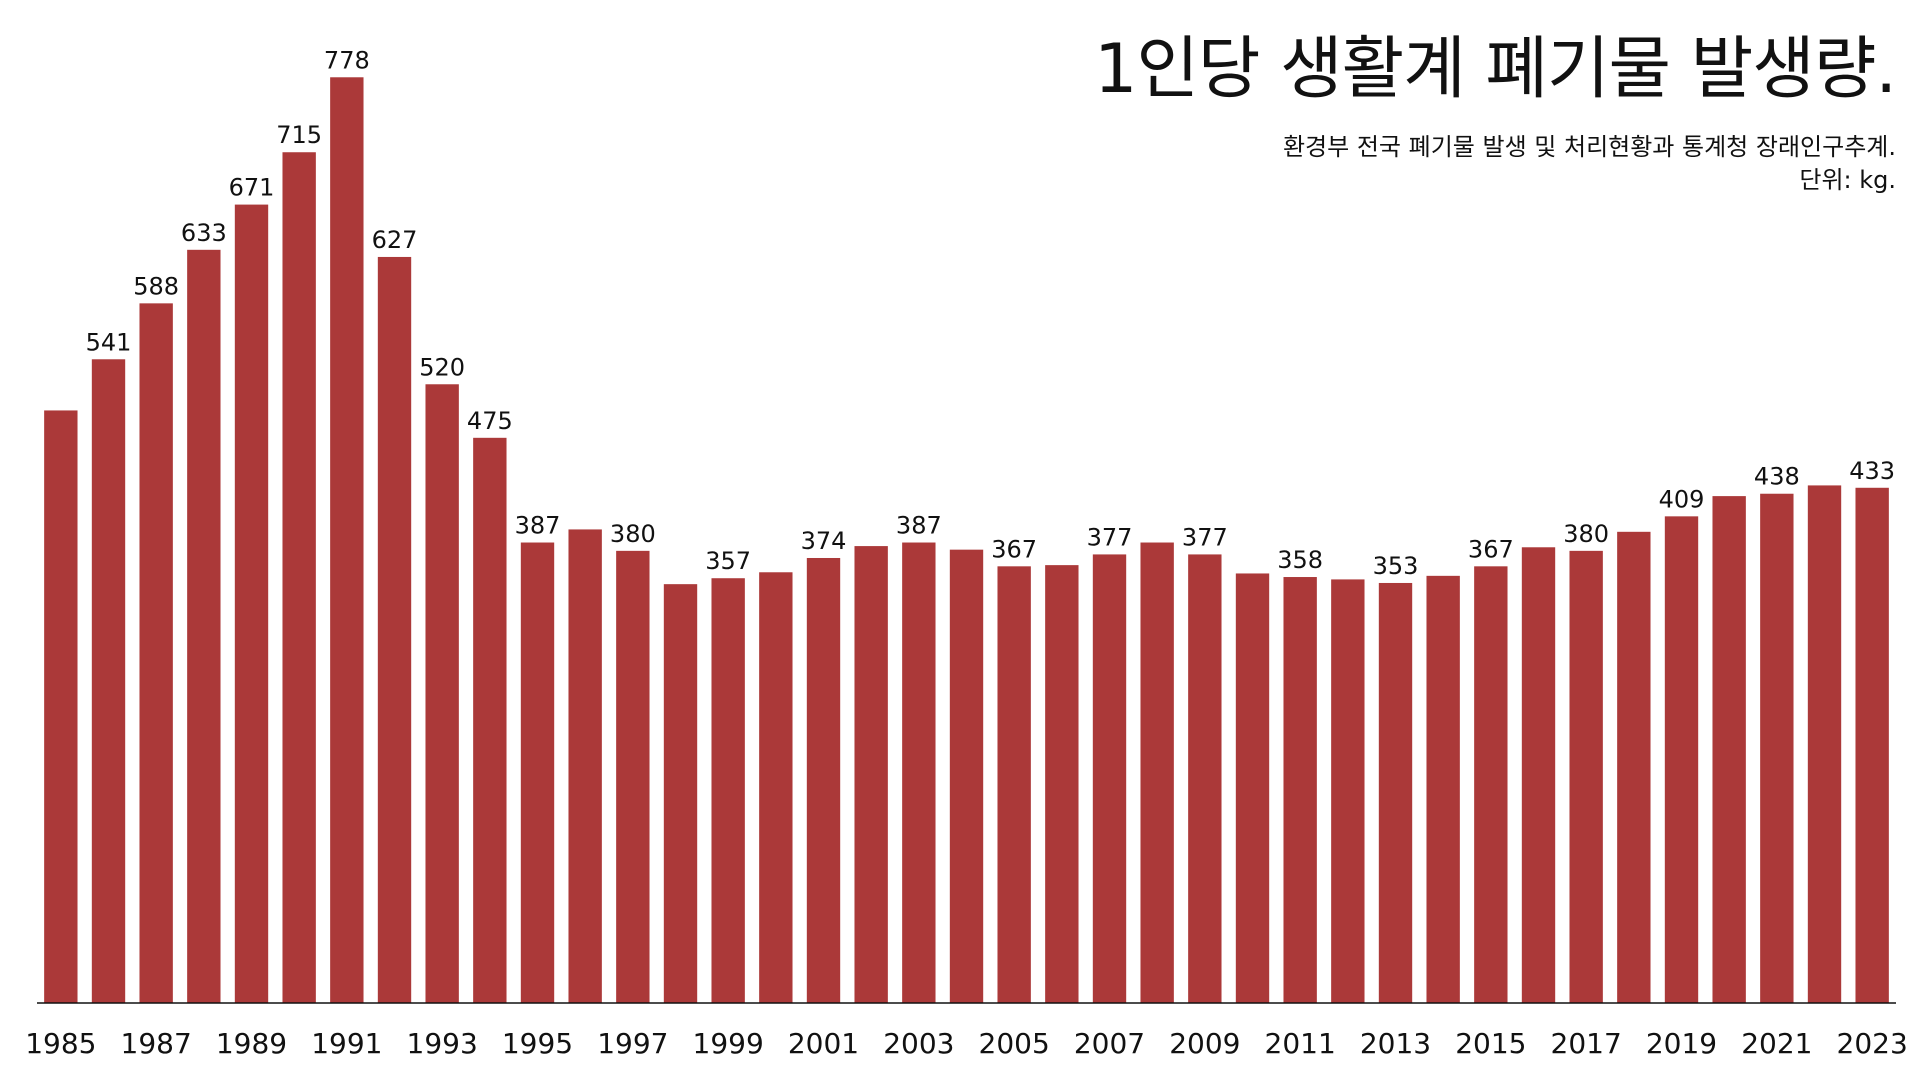 This screenshot has width=1920, height=1080. What do you see at coordinates (1872, 471) in the screenshot?
I see `bar-value-label: 433` at bounding box center [1872, 471].